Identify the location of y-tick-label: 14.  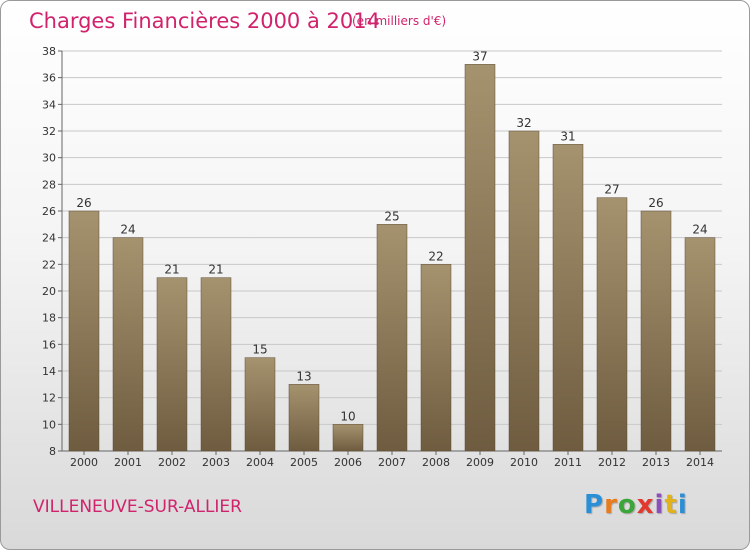
(49, 371).